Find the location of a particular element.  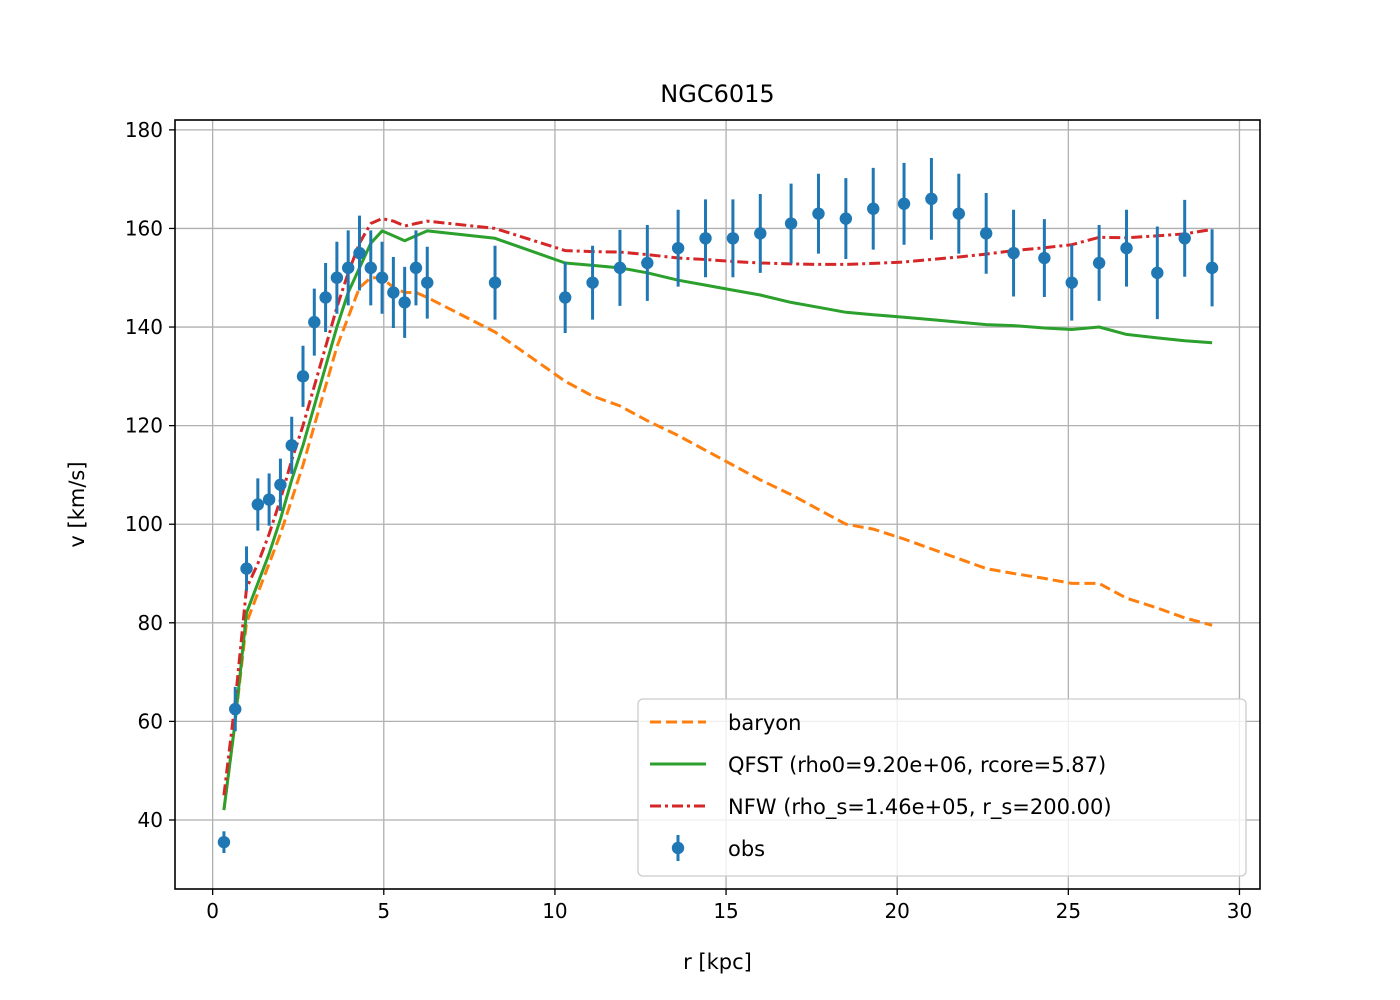

legend-label-0: baryon is located at coordinates (764, 723).